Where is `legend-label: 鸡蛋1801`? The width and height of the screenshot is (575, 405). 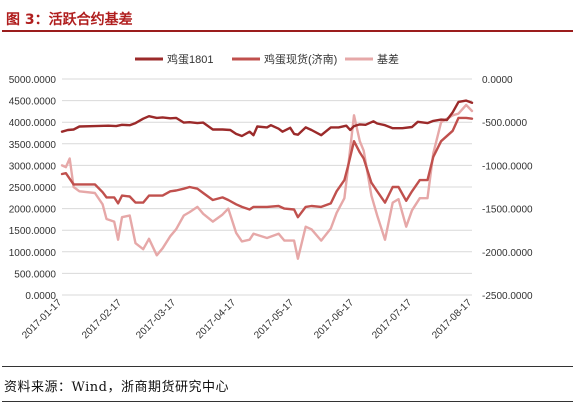 legend-label: 鸡蛋1801 is located at coordinates (190, 59).